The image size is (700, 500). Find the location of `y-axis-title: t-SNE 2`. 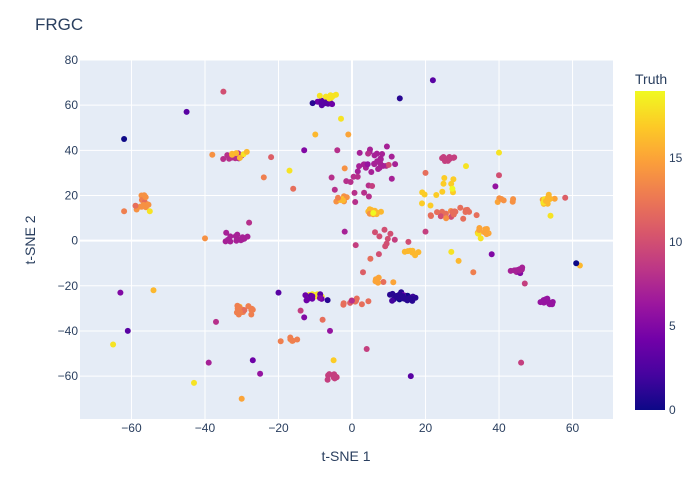

y-axis-title: t-SNE 2 is located at coordinates (30, 239).